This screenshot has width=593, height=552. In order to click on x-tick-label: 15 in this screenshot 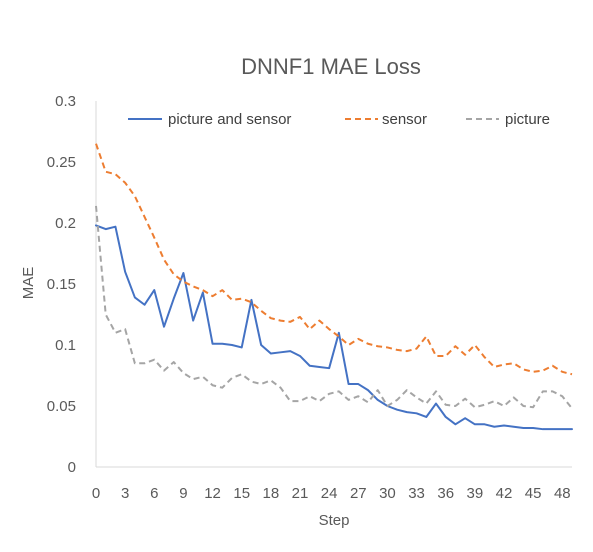, I will do `click(241, 493)`.